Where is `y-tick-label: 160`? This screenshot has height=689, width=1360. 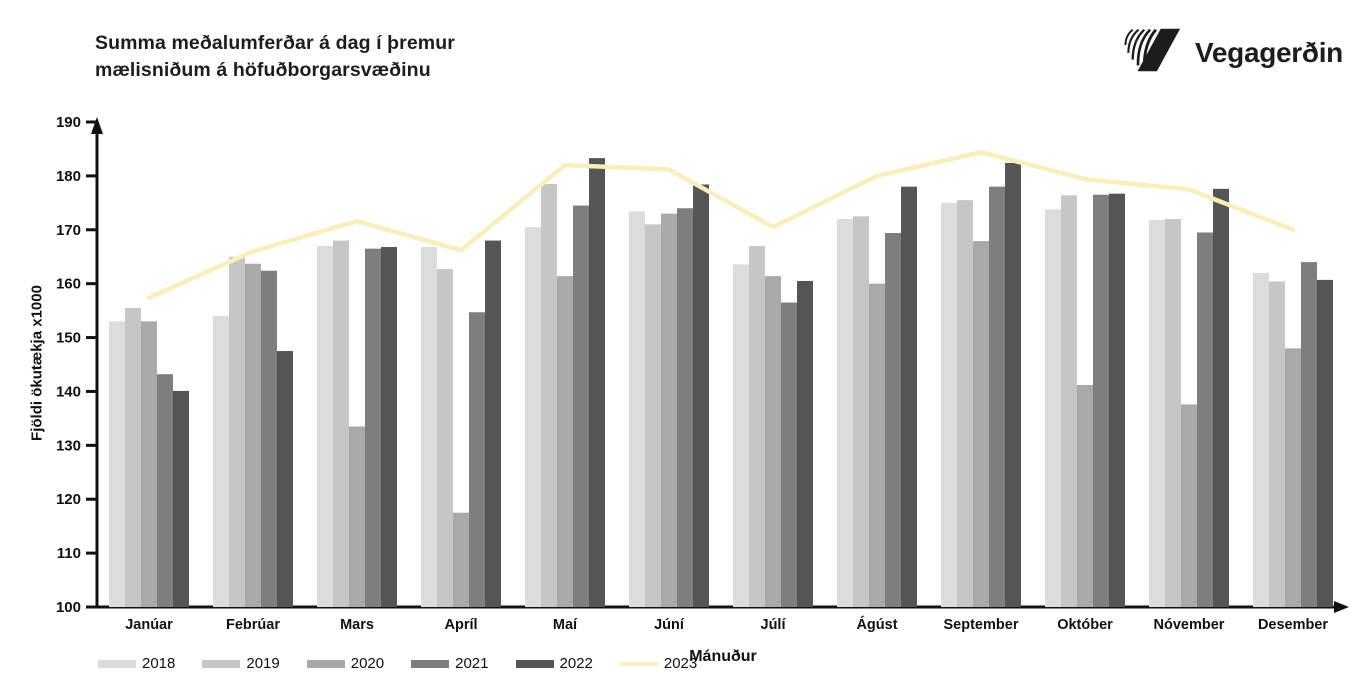 y-tick-label: 160 is located at coordinates (68, 284).